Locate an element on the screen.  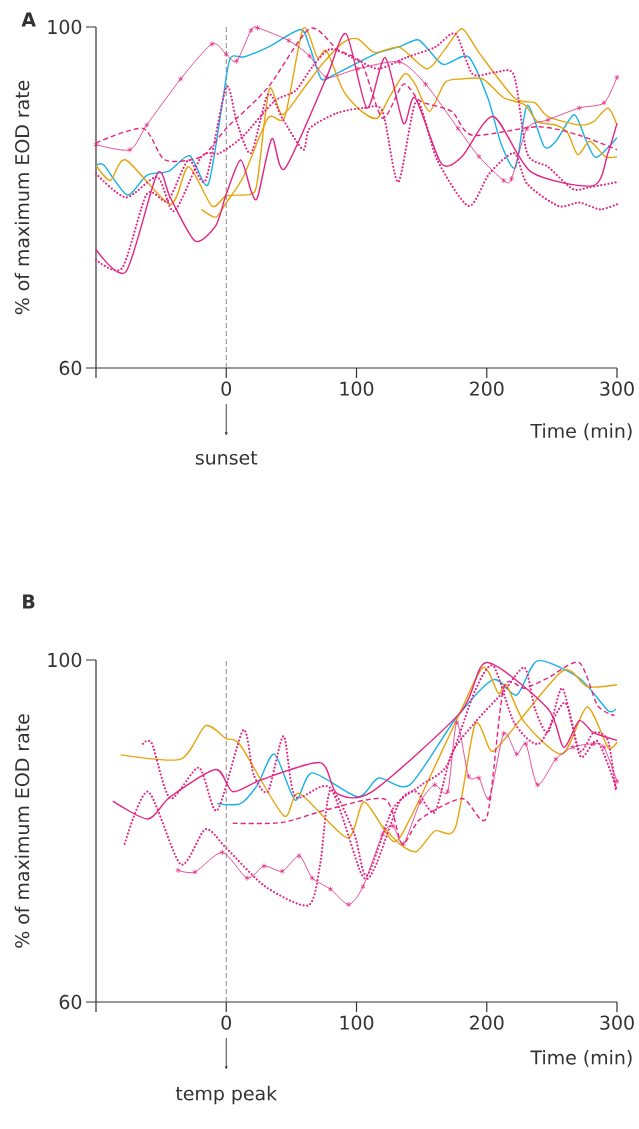
text: temp peak is located at coordinates (226, 1095).